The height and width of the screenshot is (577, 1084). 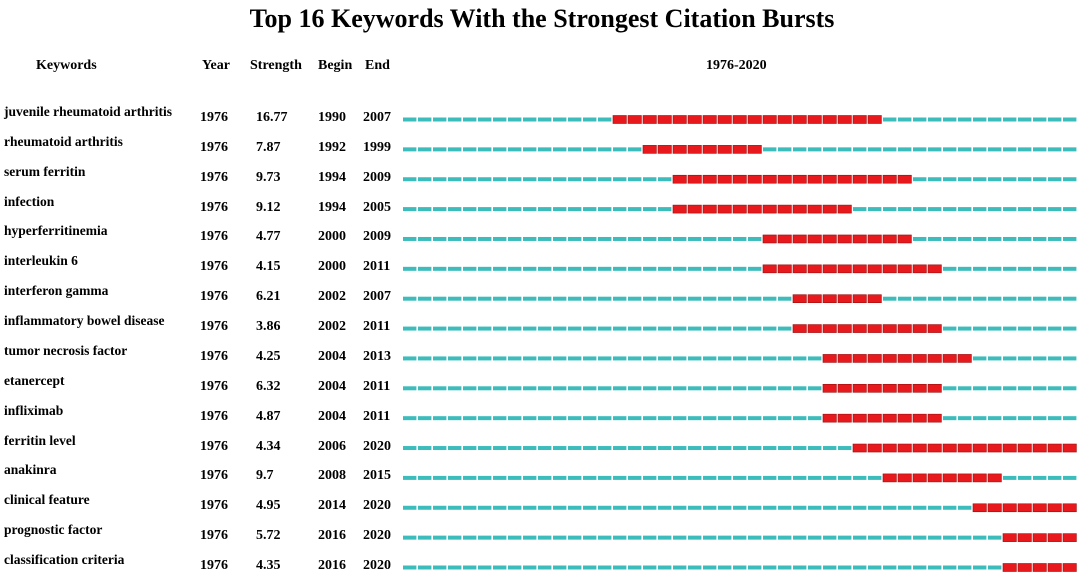 What do you see at coordinates (332, 386) in the screenshot?
I see `begin-cell: 2004` at bounding box center [332, 386].